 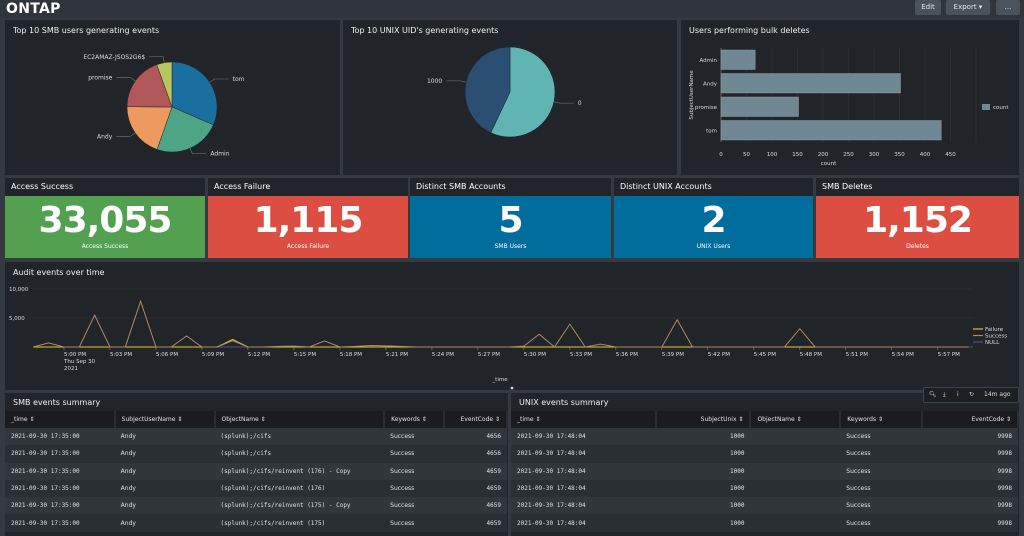 What do you see at coordinates (121, 355) in the screenshot?
I see `x-tick-label: 5:03 PM` at bounding box center [121, 355].